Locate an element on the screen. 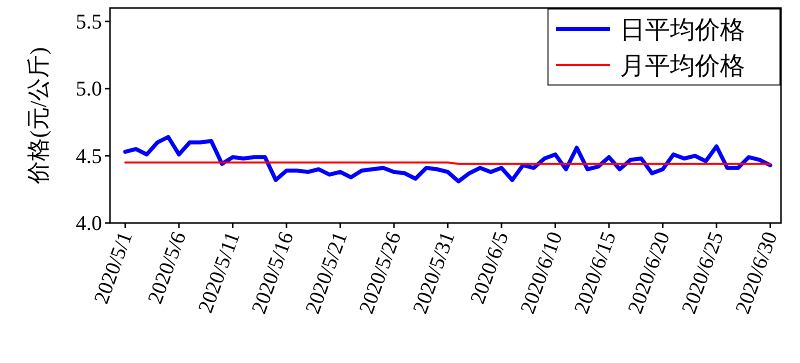 The height and width of the screenshot is (363, 800). y-tick-label: 5.5 is located at coordinates (89, 21).